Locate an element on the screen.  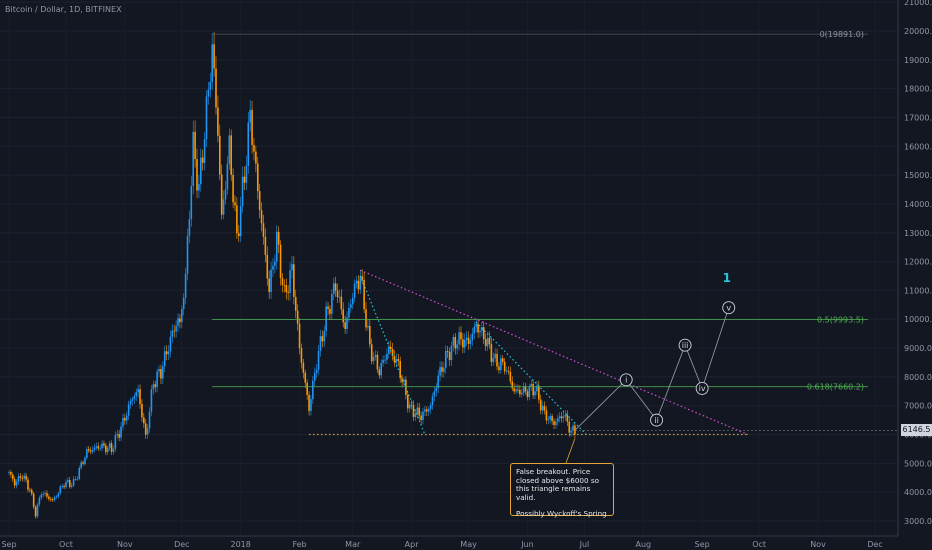
x-tick-label: 2018 is located at coordinates (241, 544).